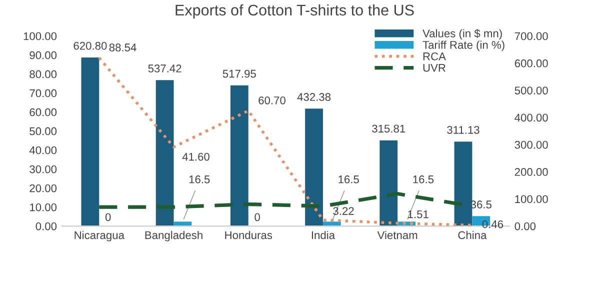  What do you see at coordinates (295, 11) in the screenshot?
I see `chart-title: Exports of Cotton T-shirts to the US` at bounding box center [295, 11].